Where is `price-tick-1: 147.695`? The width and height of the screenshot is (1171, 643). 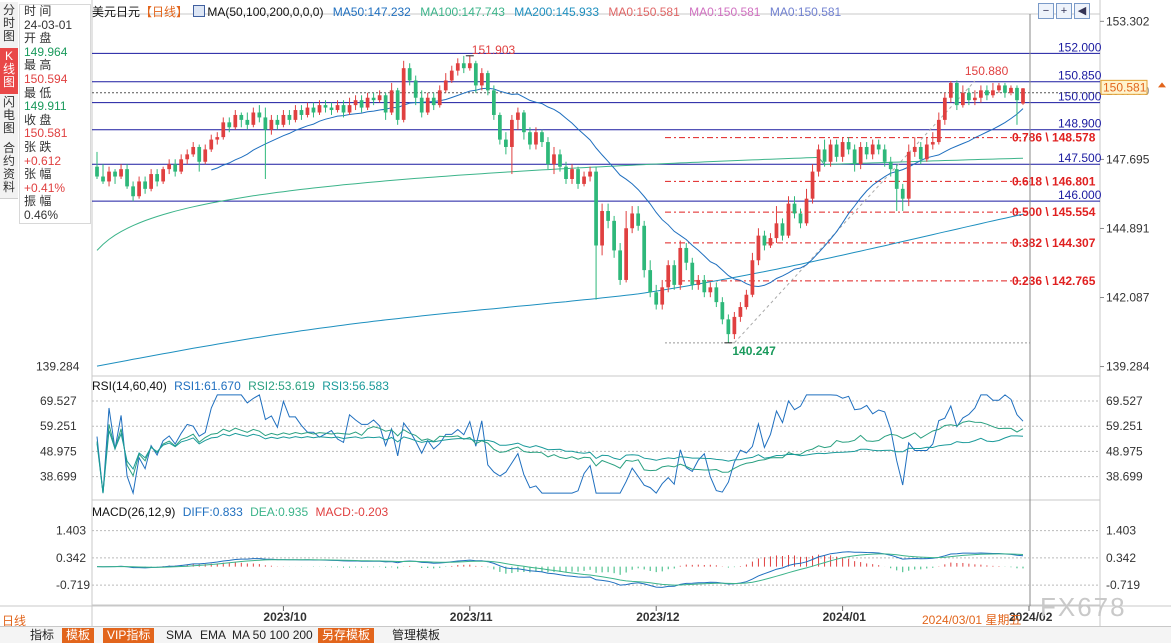
price-tick-1: 147.695 is located at coordinates (1128, 159).